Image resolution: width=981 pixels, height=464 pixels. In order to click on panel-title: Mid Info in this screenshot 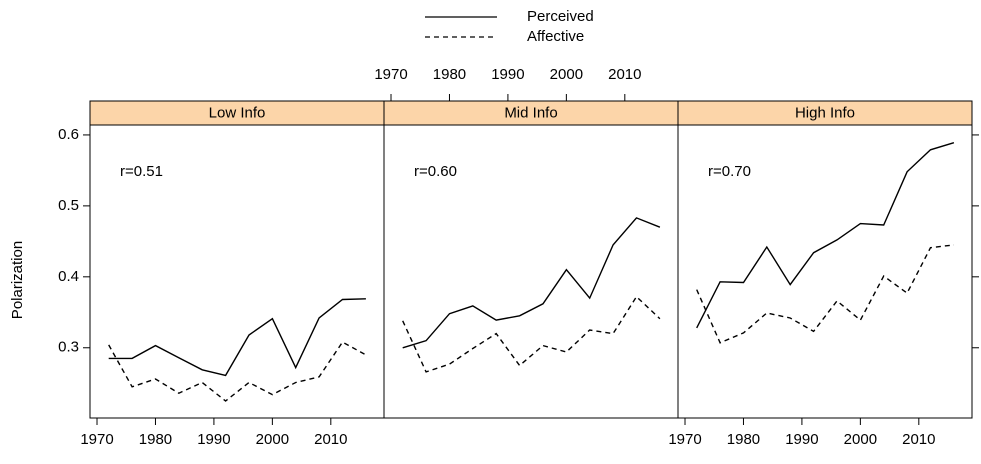, I will do `click(530, 112)`.